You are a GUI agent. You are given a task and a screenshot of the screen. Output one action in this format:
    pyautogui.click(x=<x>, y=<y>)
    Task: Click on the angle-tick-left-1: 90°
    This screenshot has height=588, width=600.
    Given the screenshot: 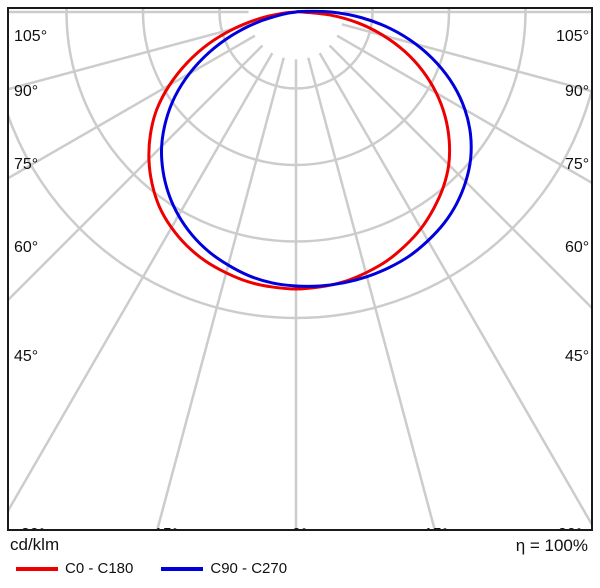 What is the action you would take?
    pyautogui.click(x=26, y=91)
    